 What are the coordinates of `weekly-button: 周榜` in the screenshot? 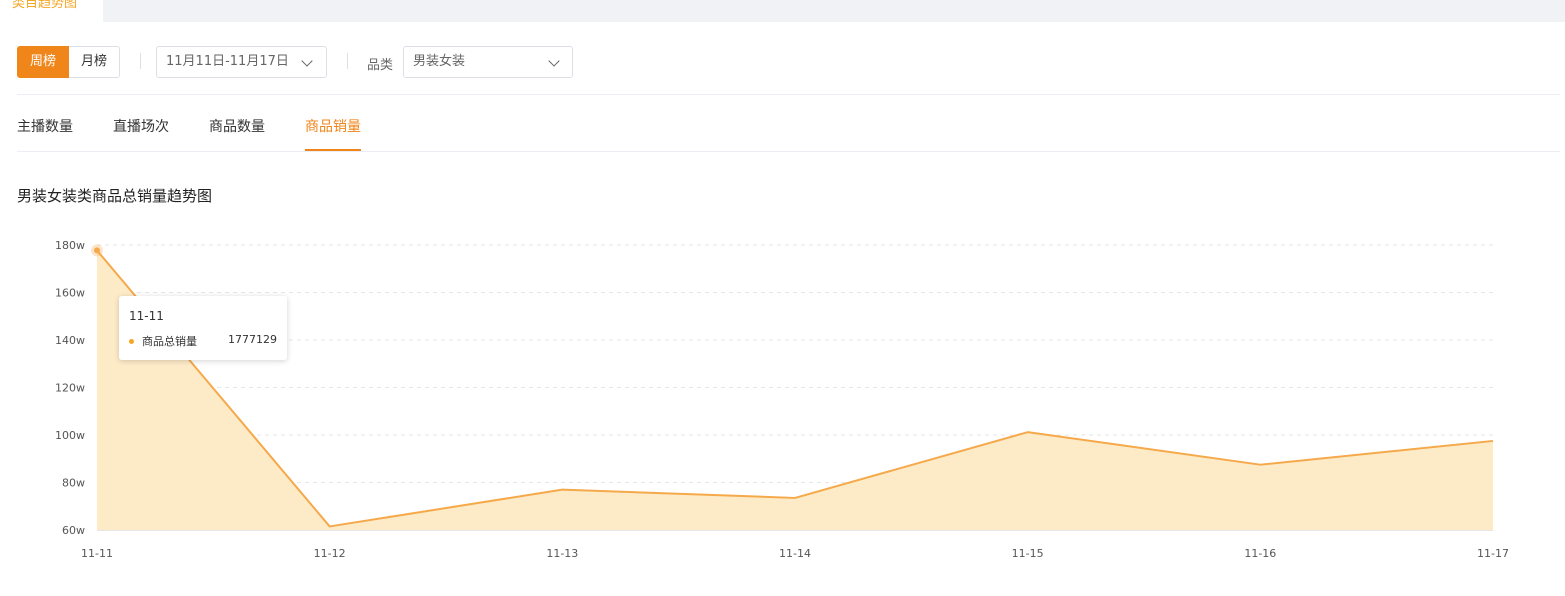 It's located at (43, 62).